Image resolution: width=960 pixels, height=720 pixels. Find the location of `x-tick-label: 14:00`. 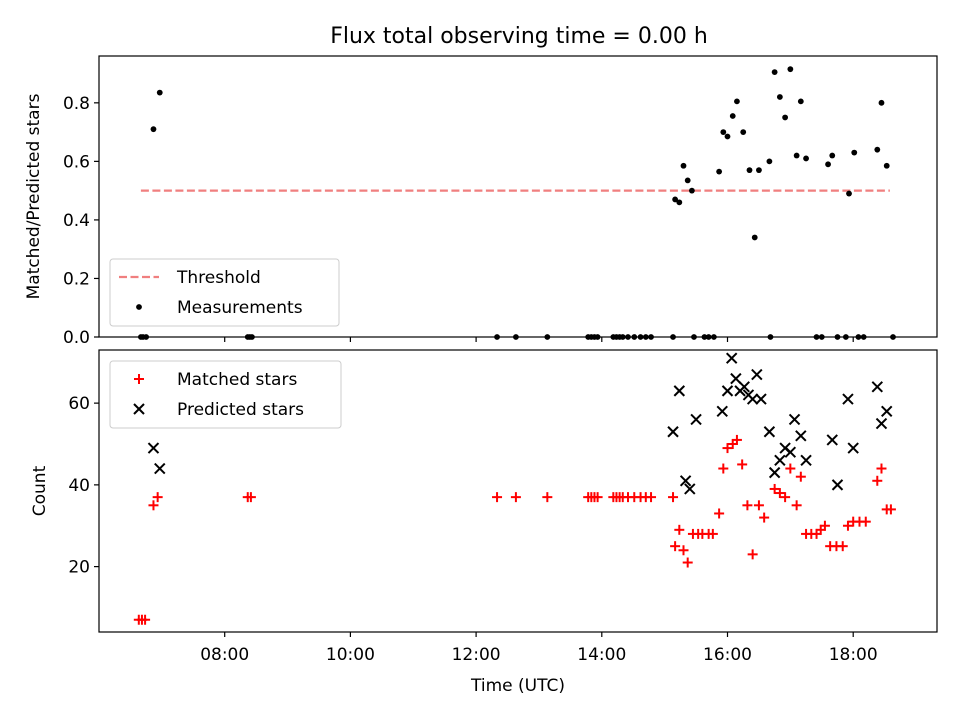

x-tick-label: 14:00 is located at coordinates (601, 655).